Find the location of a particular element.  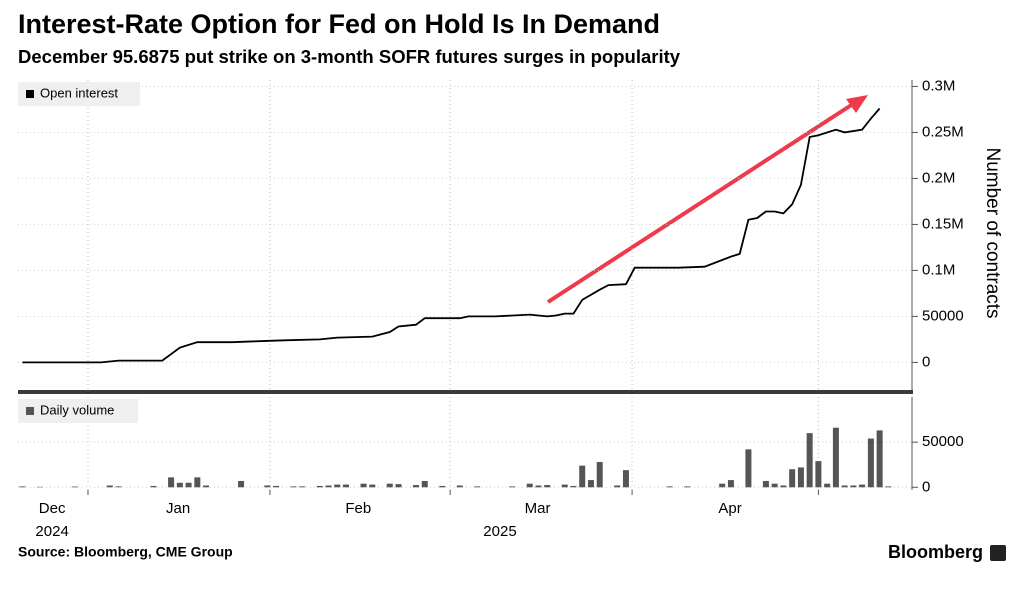

x-year-label: 2025 is located at coordinates (499, 531).